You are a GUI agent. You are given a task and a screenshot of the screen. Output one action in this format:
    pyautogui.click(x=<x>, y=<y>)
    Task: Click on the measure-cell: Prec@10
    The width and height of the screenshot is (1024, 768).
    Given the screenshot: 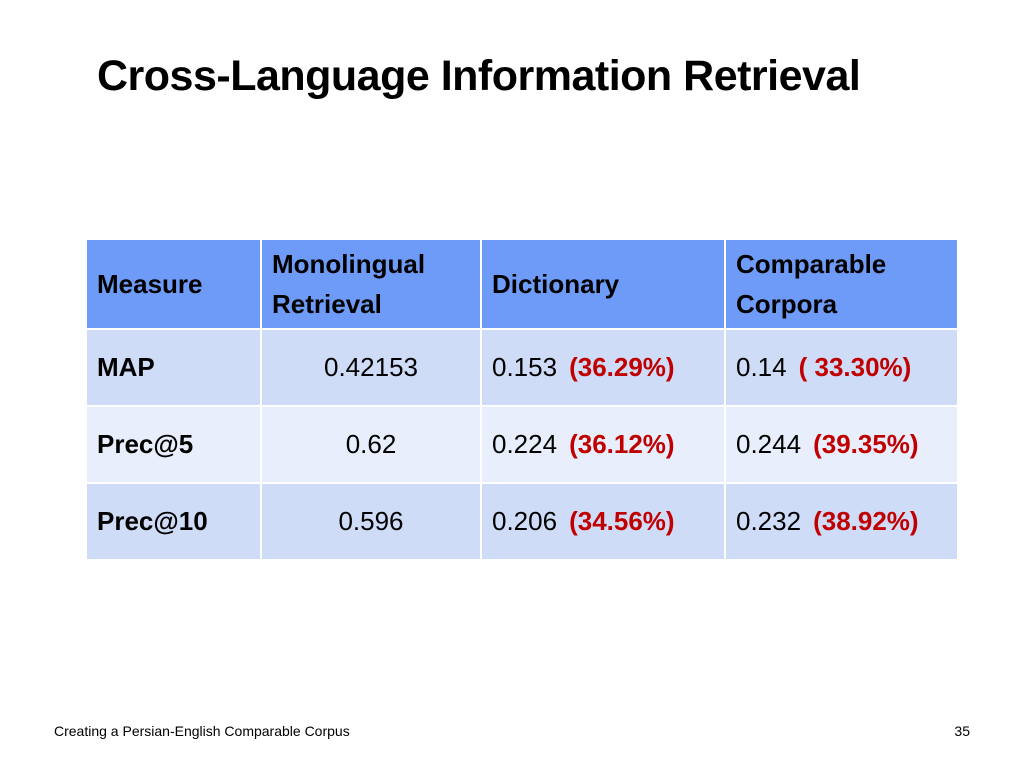 What is the action you would take?
    pyautogui.click(x=173, y=521)
    